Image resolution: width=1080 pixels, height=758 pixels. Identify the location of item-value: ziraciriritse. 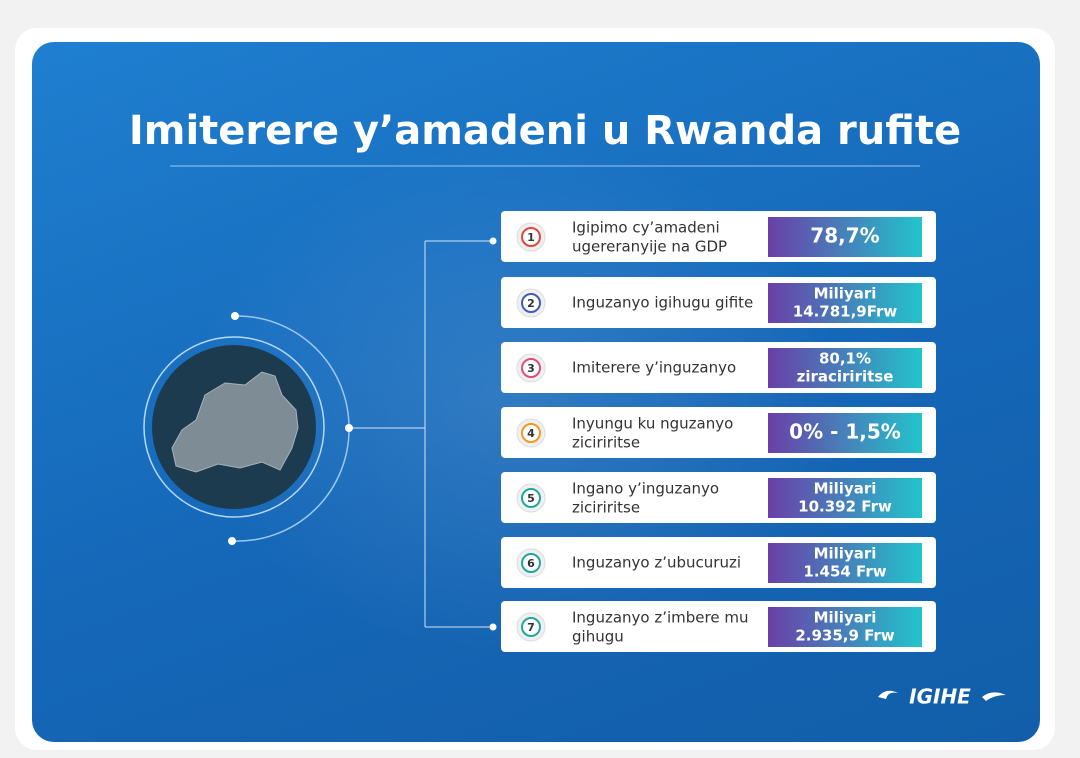
(845, 377).